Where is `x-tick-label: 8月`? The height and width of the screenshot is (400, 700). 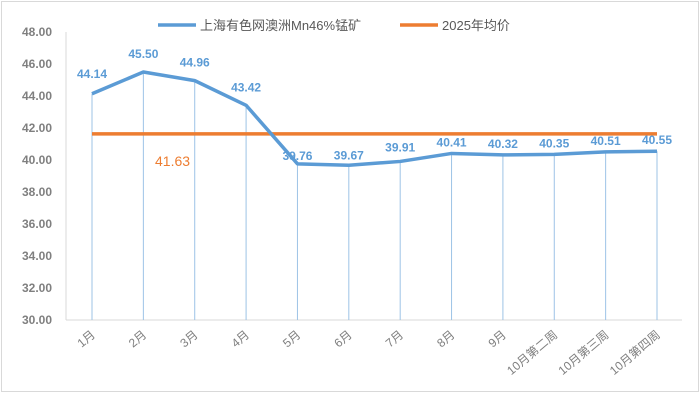 x-tick-label: 8月 is located at coordinates (445, 339).